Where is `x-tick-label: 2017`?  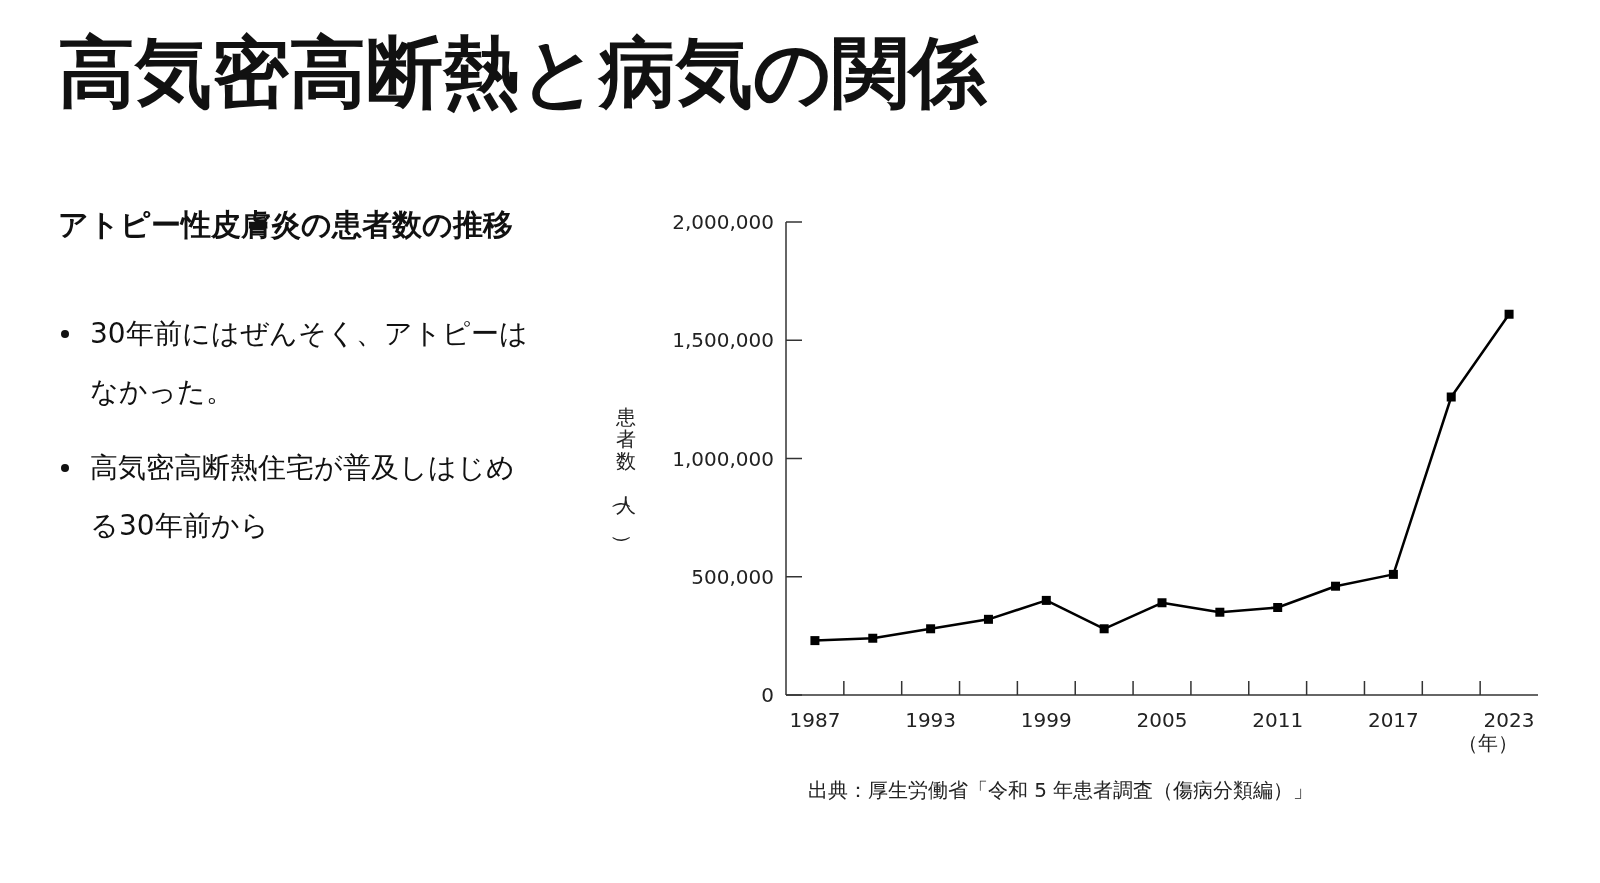
x-tick-label: 2017 is located at coordinates (1393, 720).